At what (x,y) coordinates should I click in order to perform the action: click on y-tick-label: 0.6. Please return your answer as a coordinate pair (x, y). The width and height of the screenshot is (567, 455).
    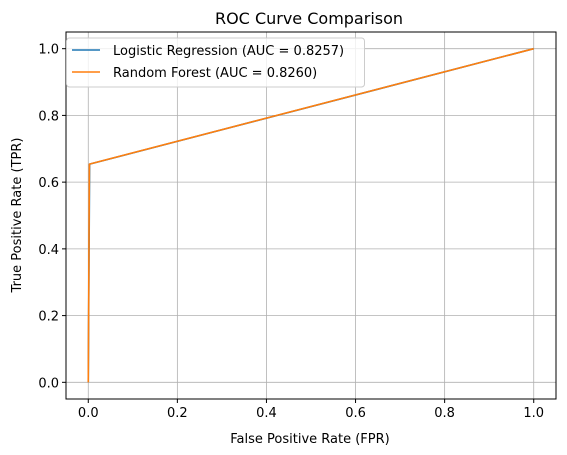
    Looking at the image, I should click on (48, 183).